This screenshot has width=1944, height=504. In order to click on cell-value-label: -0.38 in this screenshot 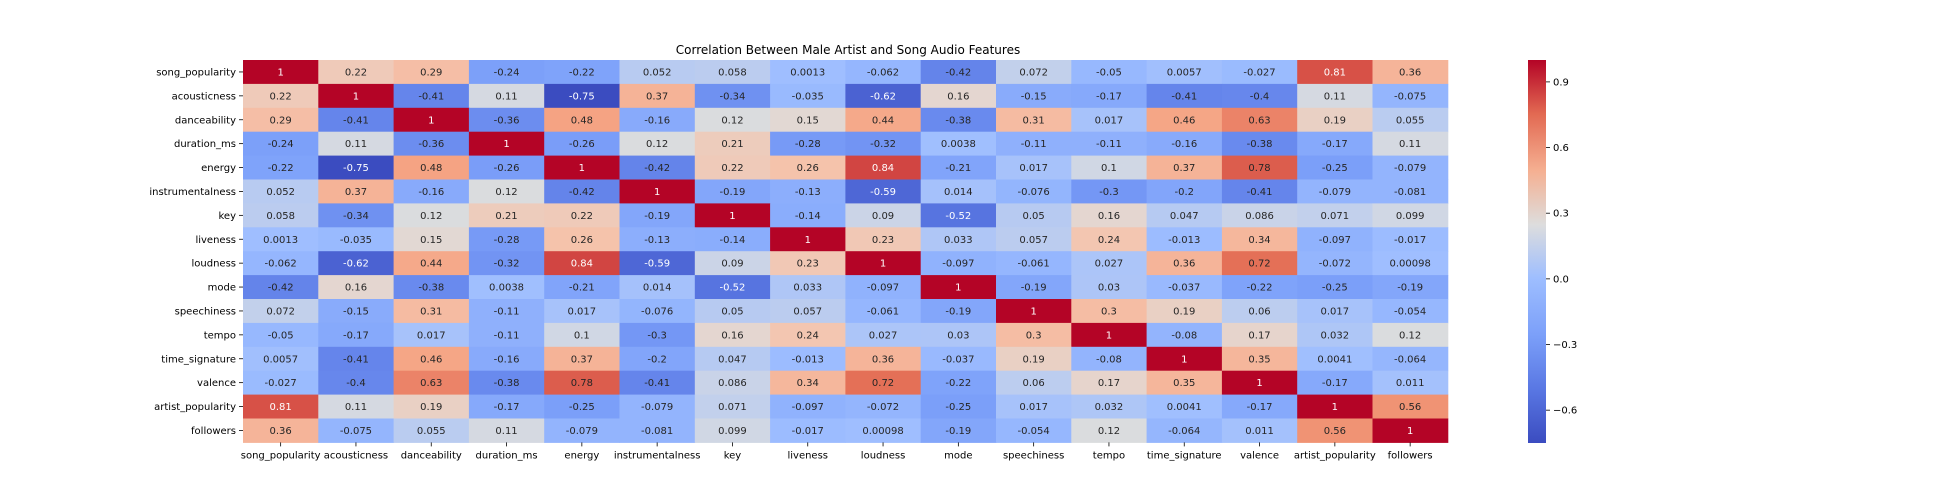, I will do `click(1260, 144)`.